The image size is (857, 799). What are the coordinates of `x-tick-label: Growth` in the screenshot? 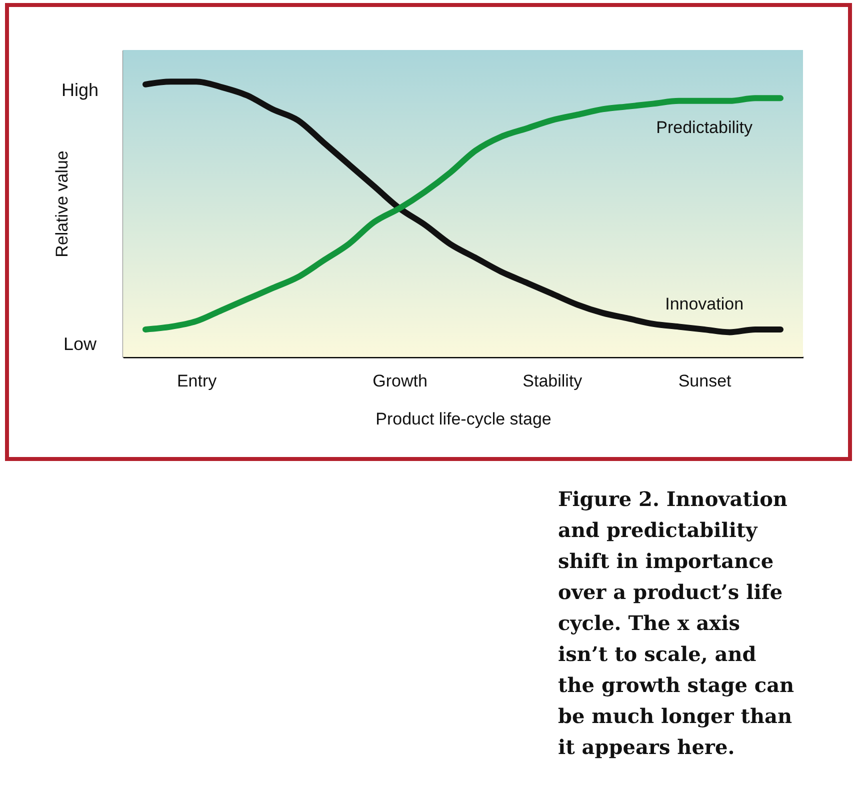 It's located at (400, 381).